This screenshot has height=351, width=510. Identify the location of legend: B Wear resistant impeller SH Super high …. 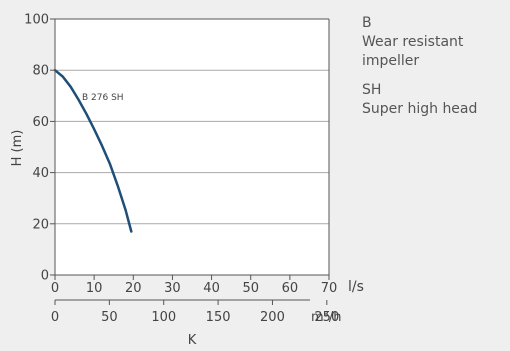
(436, 71).